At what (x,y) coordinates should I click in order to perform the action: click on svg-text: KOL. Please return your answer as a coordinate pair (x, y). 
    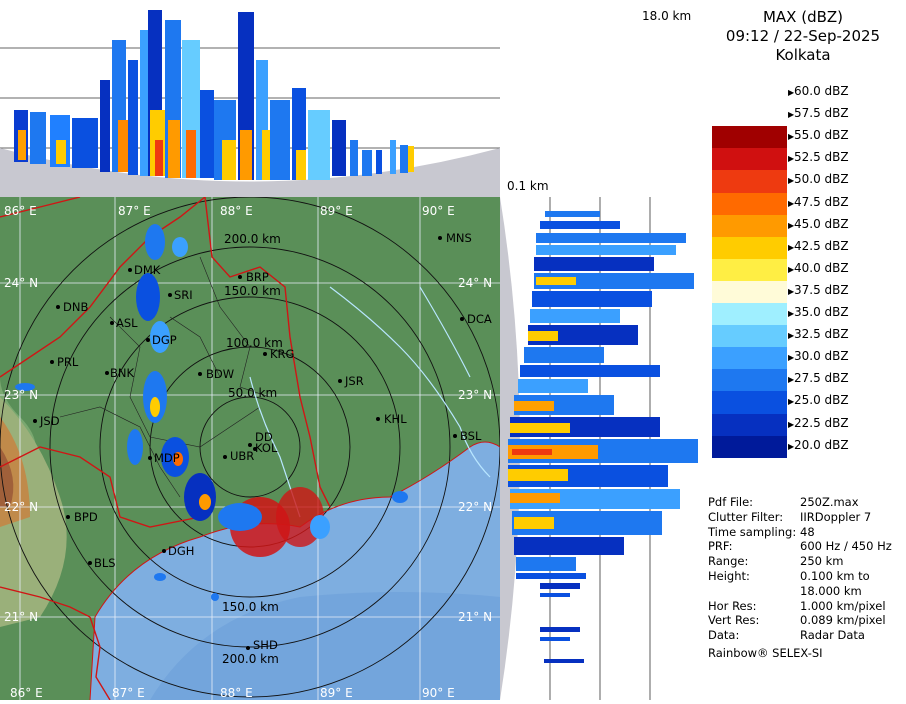
    Looking at the image, I should click on (266, 448).